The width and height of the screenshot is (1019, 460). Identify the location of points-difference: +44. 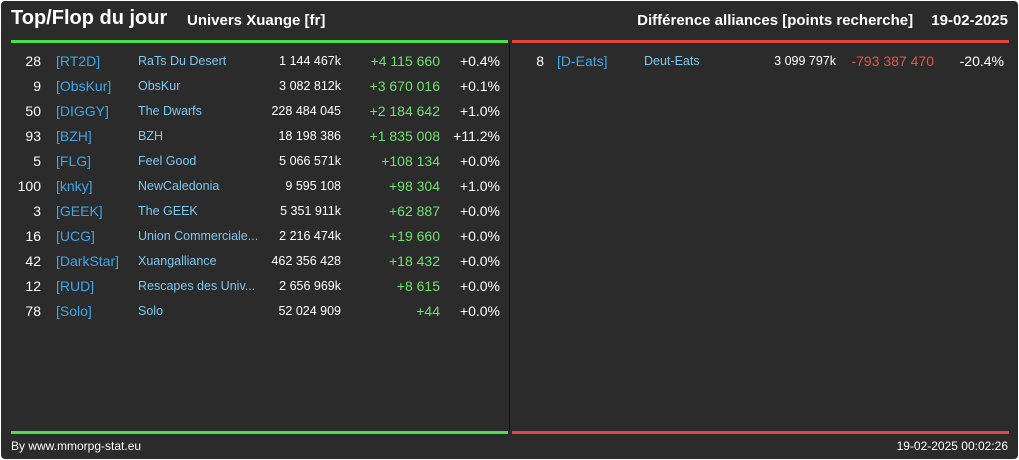
(428, 311).